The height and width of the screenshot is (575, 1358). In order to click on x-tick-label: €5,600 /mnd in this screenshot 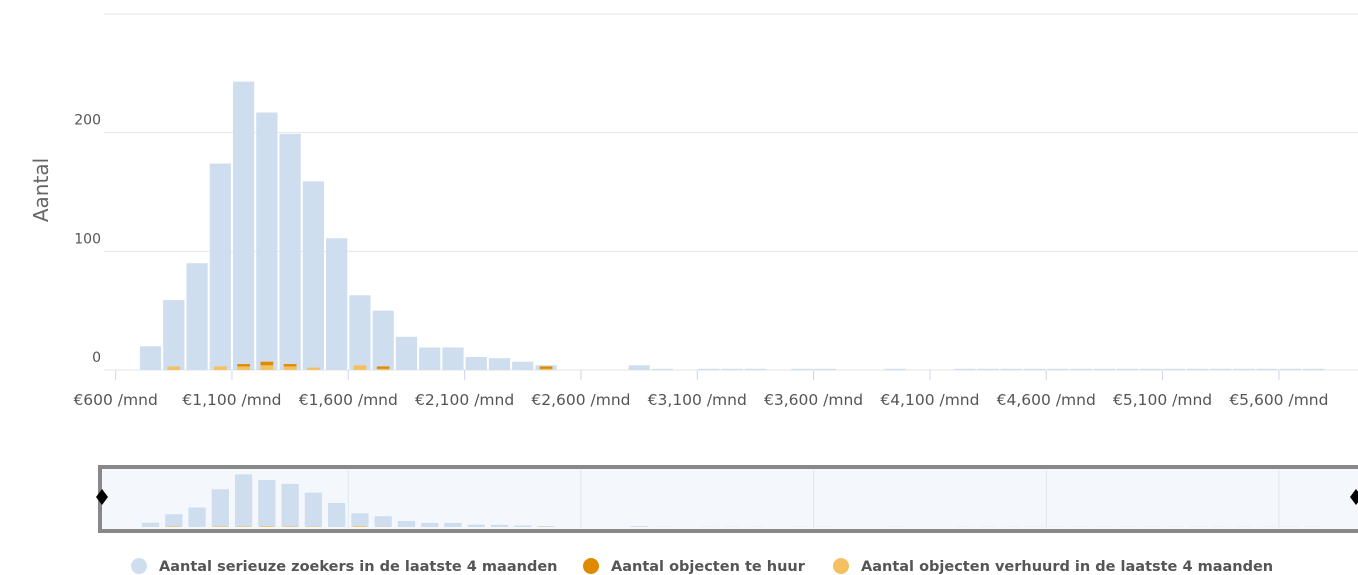, I will do `click(1278, 400)`.